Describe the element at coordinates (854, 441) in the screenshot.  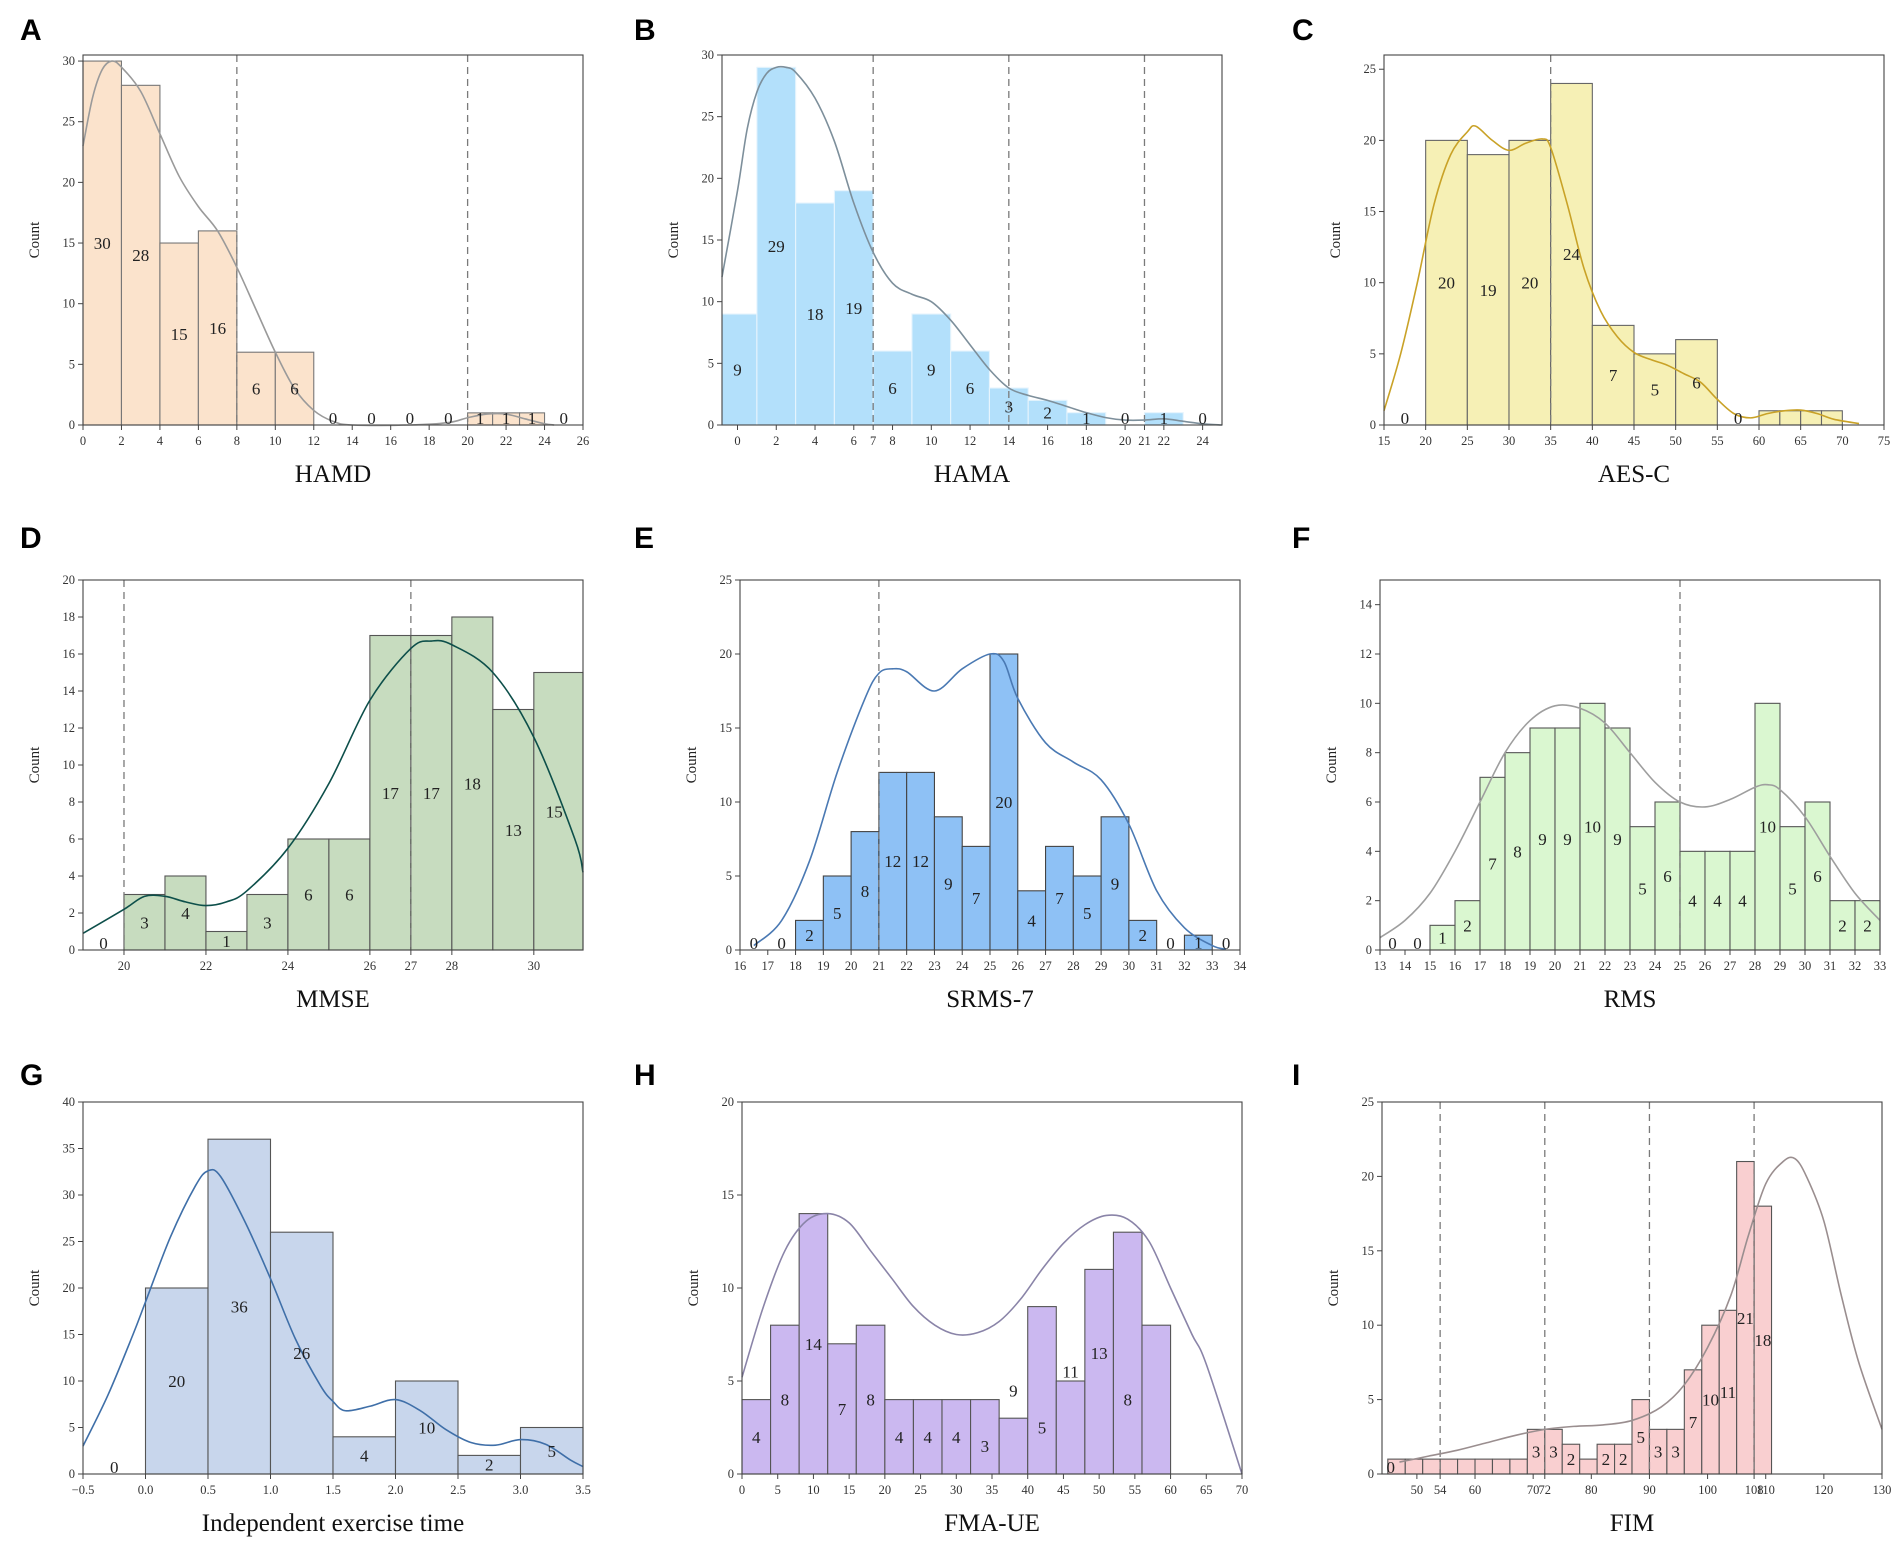
I see `x-tick-label: 6` at that location.